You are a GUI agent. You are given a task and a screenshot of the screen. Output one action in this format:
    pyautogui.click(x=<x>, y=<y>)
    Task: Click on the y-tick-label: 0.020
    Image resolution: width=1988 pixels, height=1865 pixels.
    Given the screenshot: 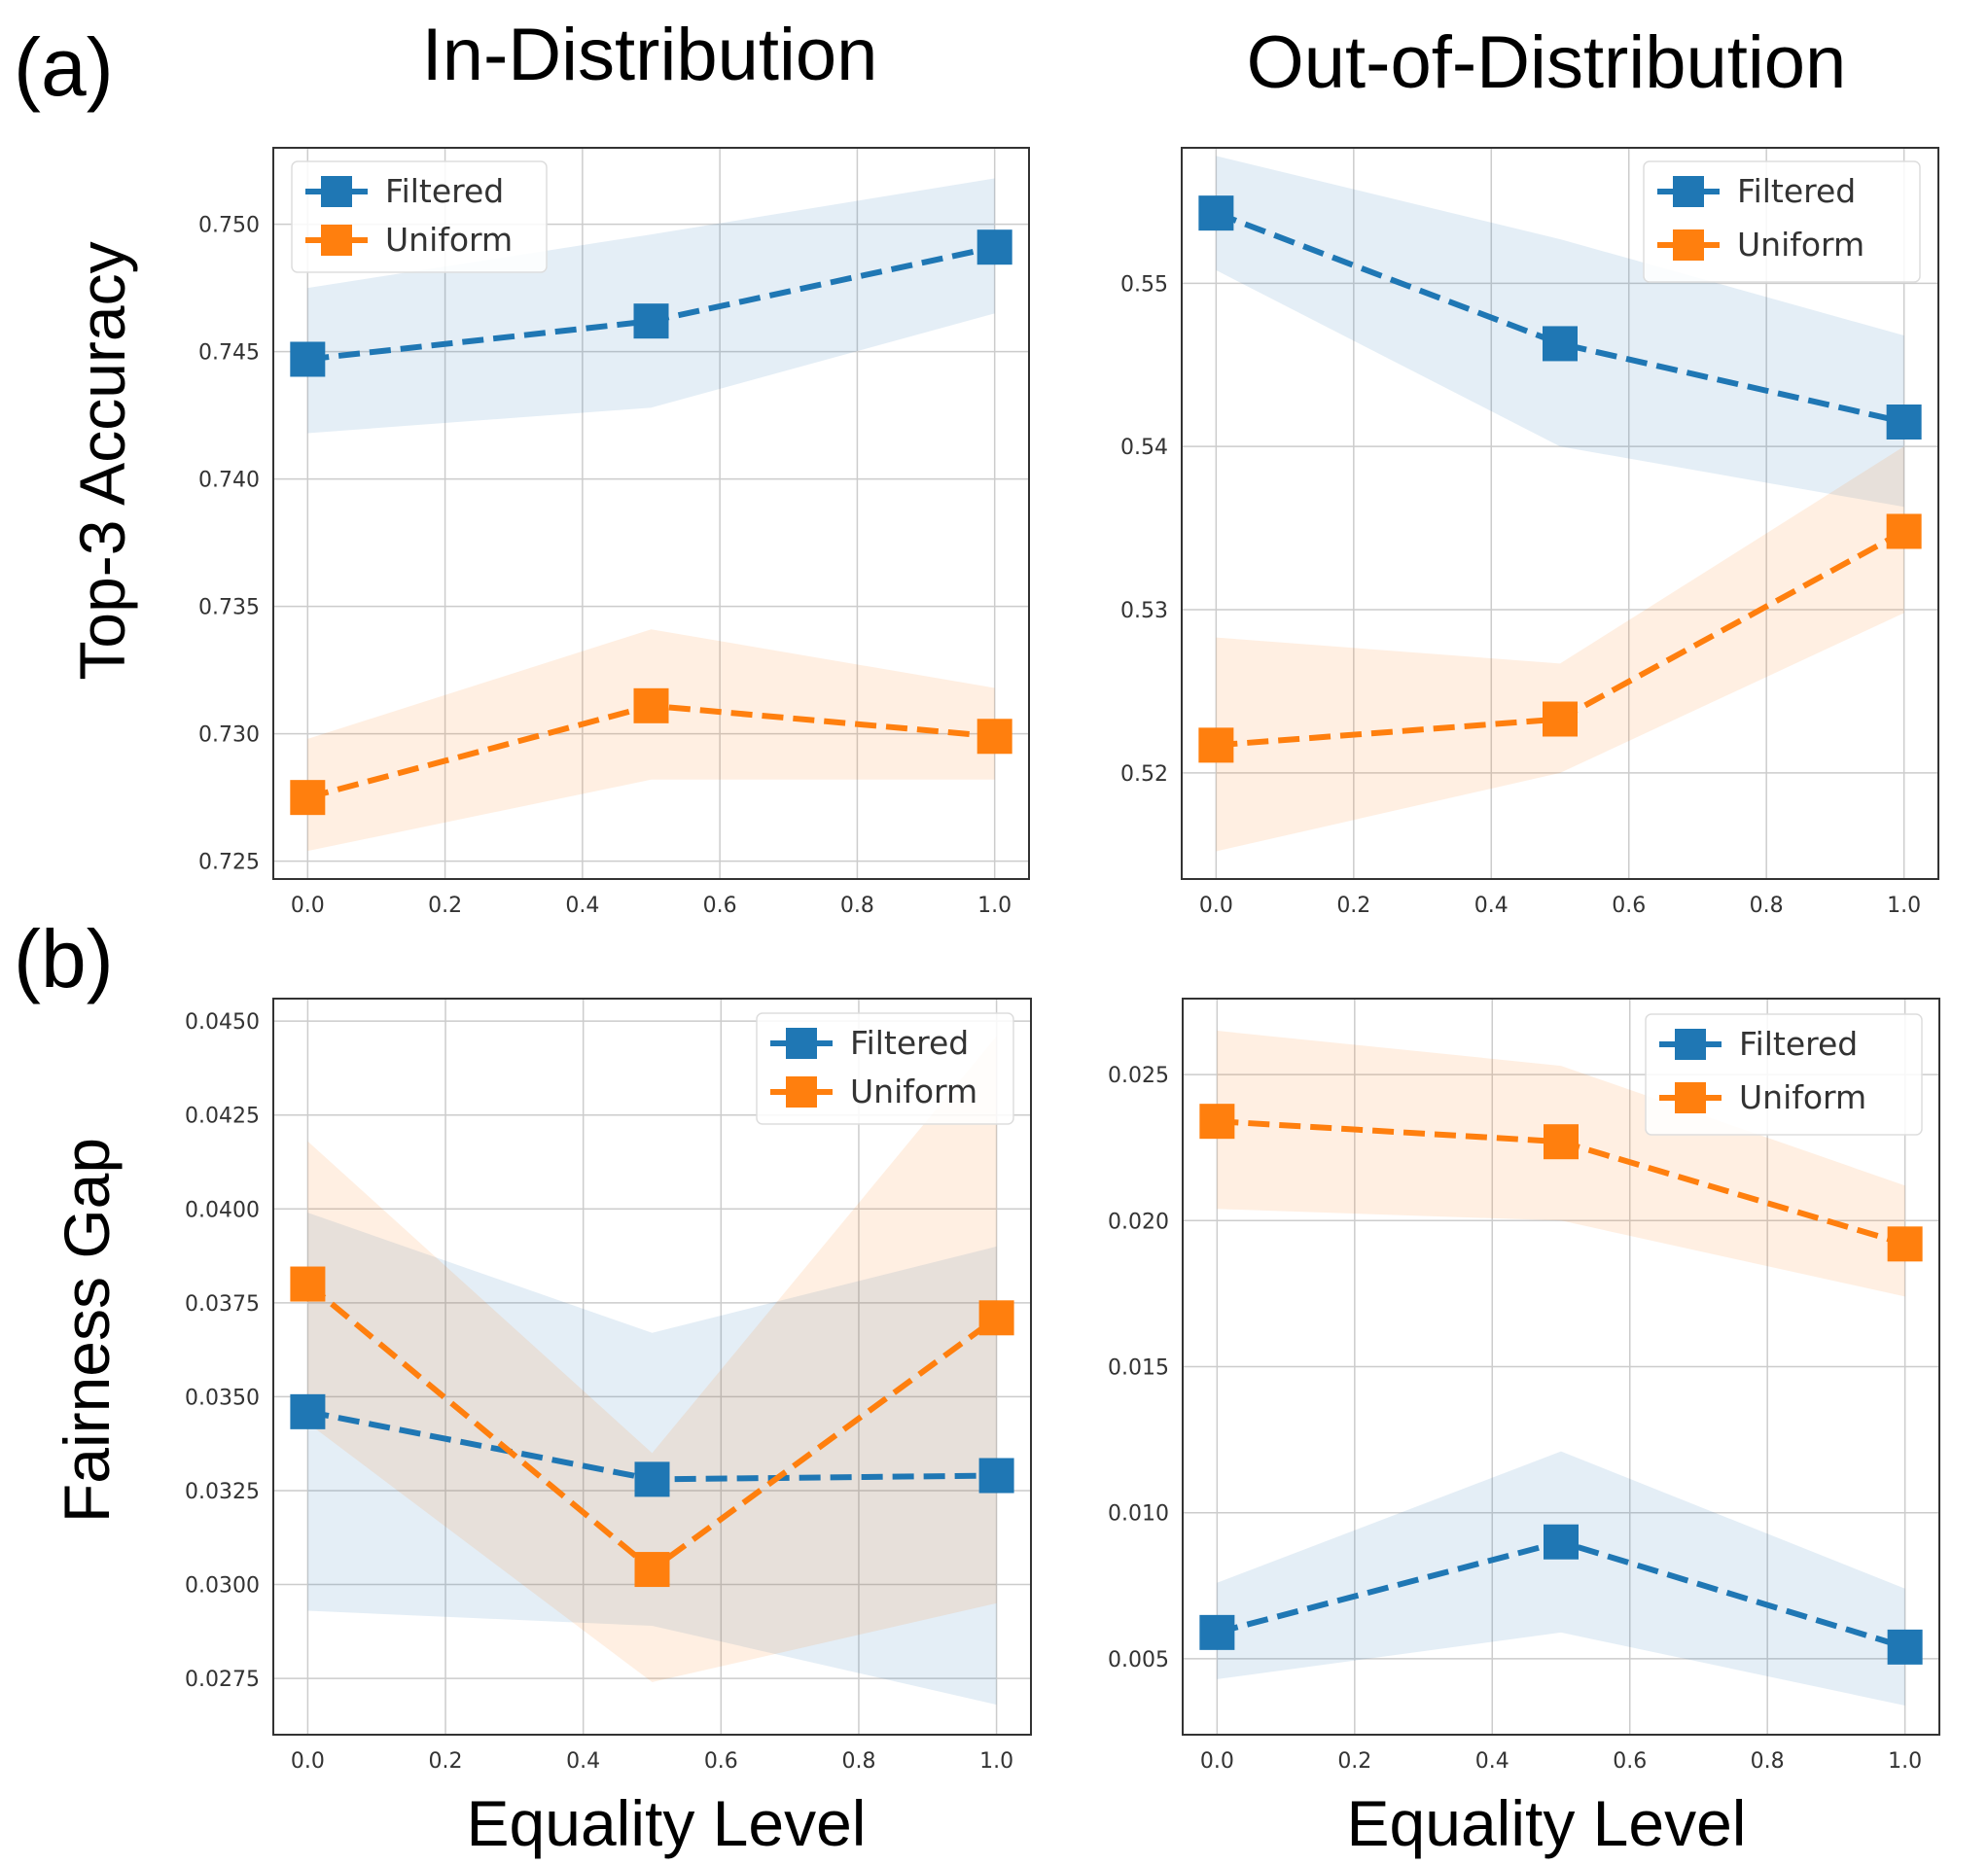 What is the action you would take?
    pyautogui.click(x=1138, y=1222)
    